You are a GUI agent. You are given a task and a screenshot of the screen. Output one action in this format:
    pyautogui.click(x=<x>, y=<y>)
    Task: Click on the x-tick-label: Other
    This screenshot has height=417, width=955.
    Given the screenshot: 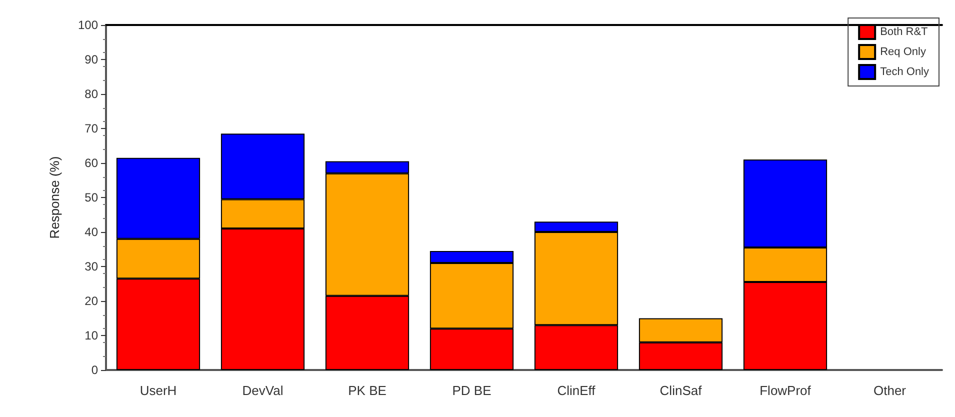 What is the action you would take?
    pyautogui.click(x=890, y=390)
    